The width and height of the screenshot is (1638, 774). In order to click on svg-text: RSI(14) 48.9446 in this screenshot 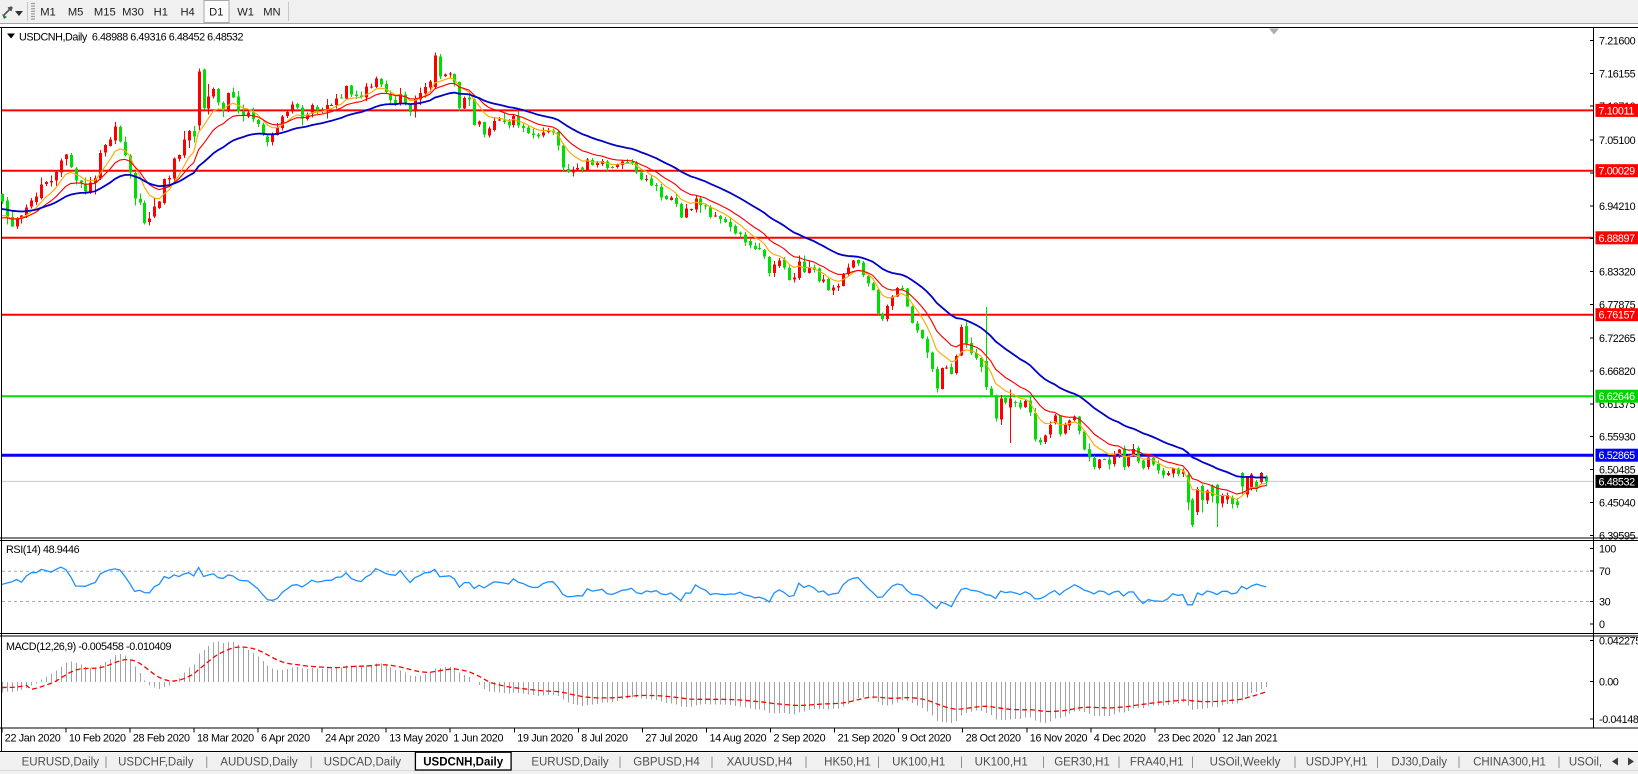, I will do `click(43, 550)`.